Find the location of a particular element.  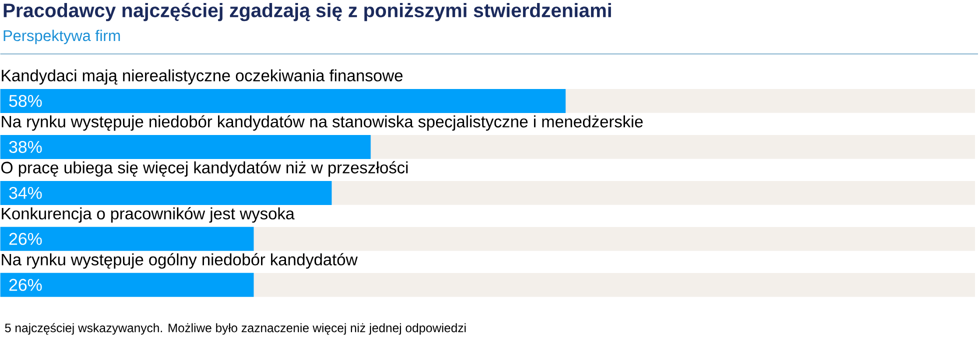

chart-title: Pracodawcy najczęściej zgadzają się z poniższymi stwierdzeniami is located at coordinates (307, 12).